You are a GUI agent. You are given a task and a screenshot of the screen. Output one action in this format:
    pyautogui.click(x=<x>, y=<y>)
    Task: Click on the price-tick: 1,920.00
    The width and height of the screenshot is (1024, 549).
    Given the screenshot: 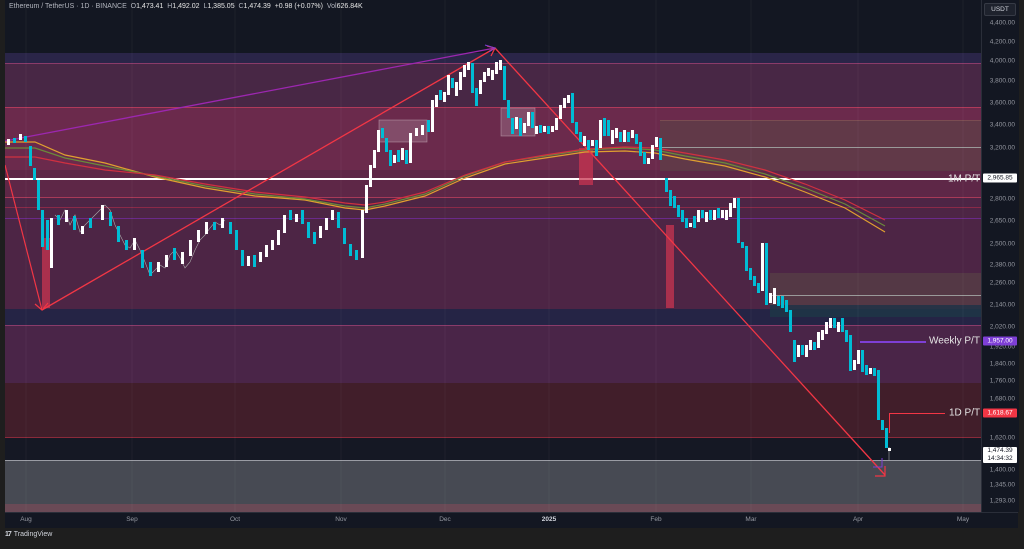 What is the action you would take?
    pyautogui.click(x=1002, y=347)
    